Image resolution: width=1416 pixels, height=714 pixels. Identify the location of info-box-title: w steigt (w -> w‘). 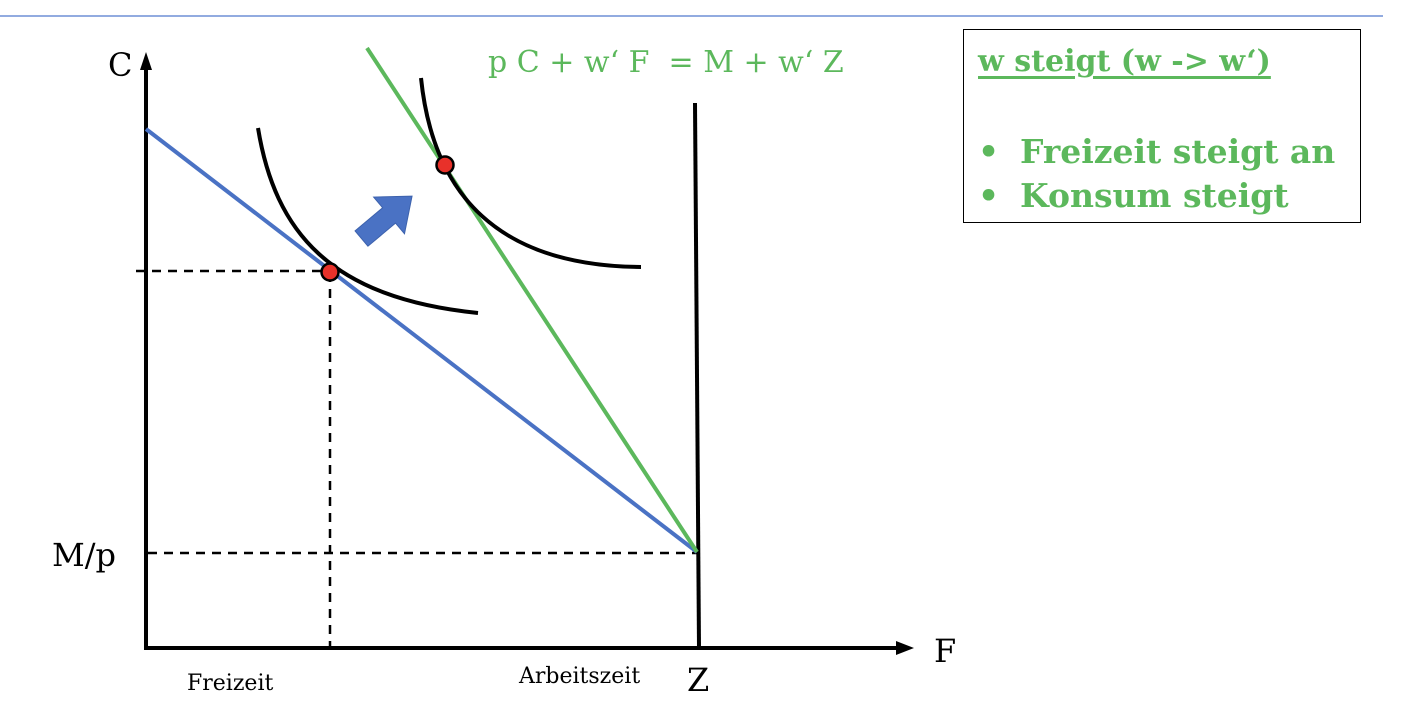
(1124, 61).